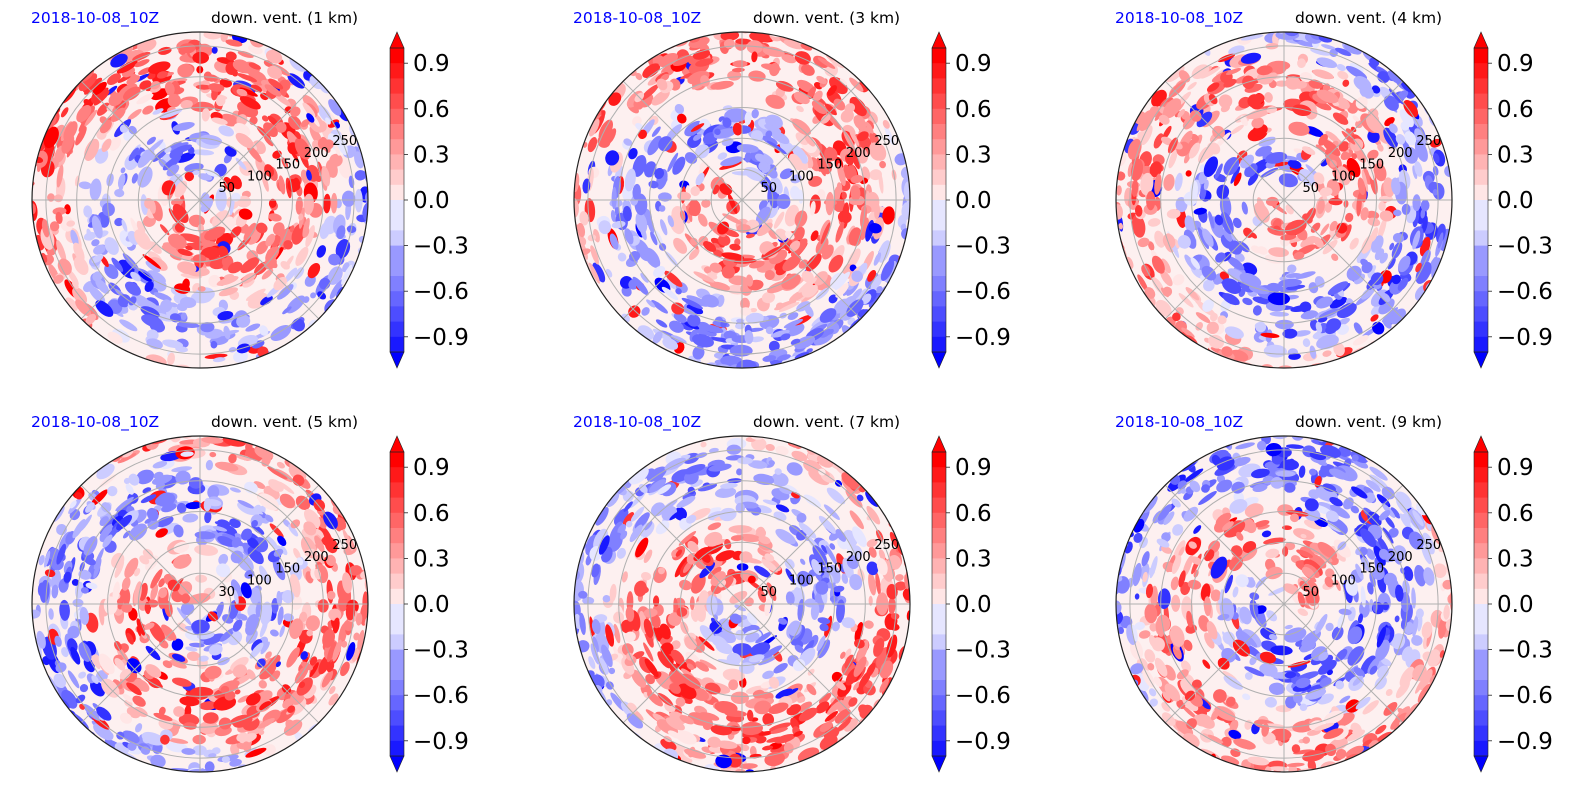 Image resolution: width=1583 pixels, height=809 pixels. Describe the element at coordinates (973, 605) in the screenshot. I see `colorbar-tick-label: 0.0` at that location.